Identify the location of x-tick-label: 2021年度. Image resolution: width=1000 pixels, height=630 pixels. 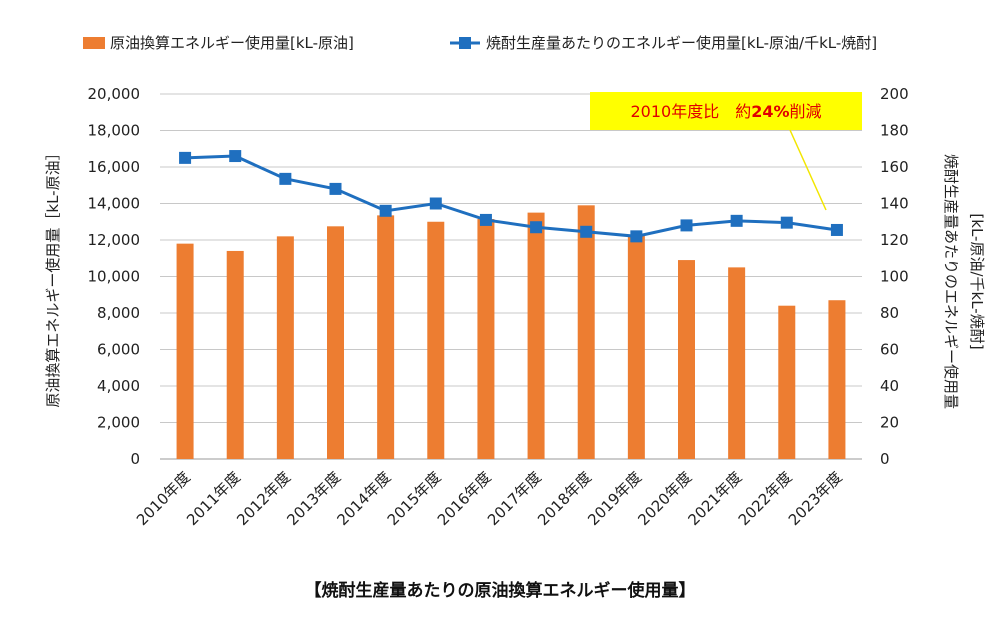
(715, 498).